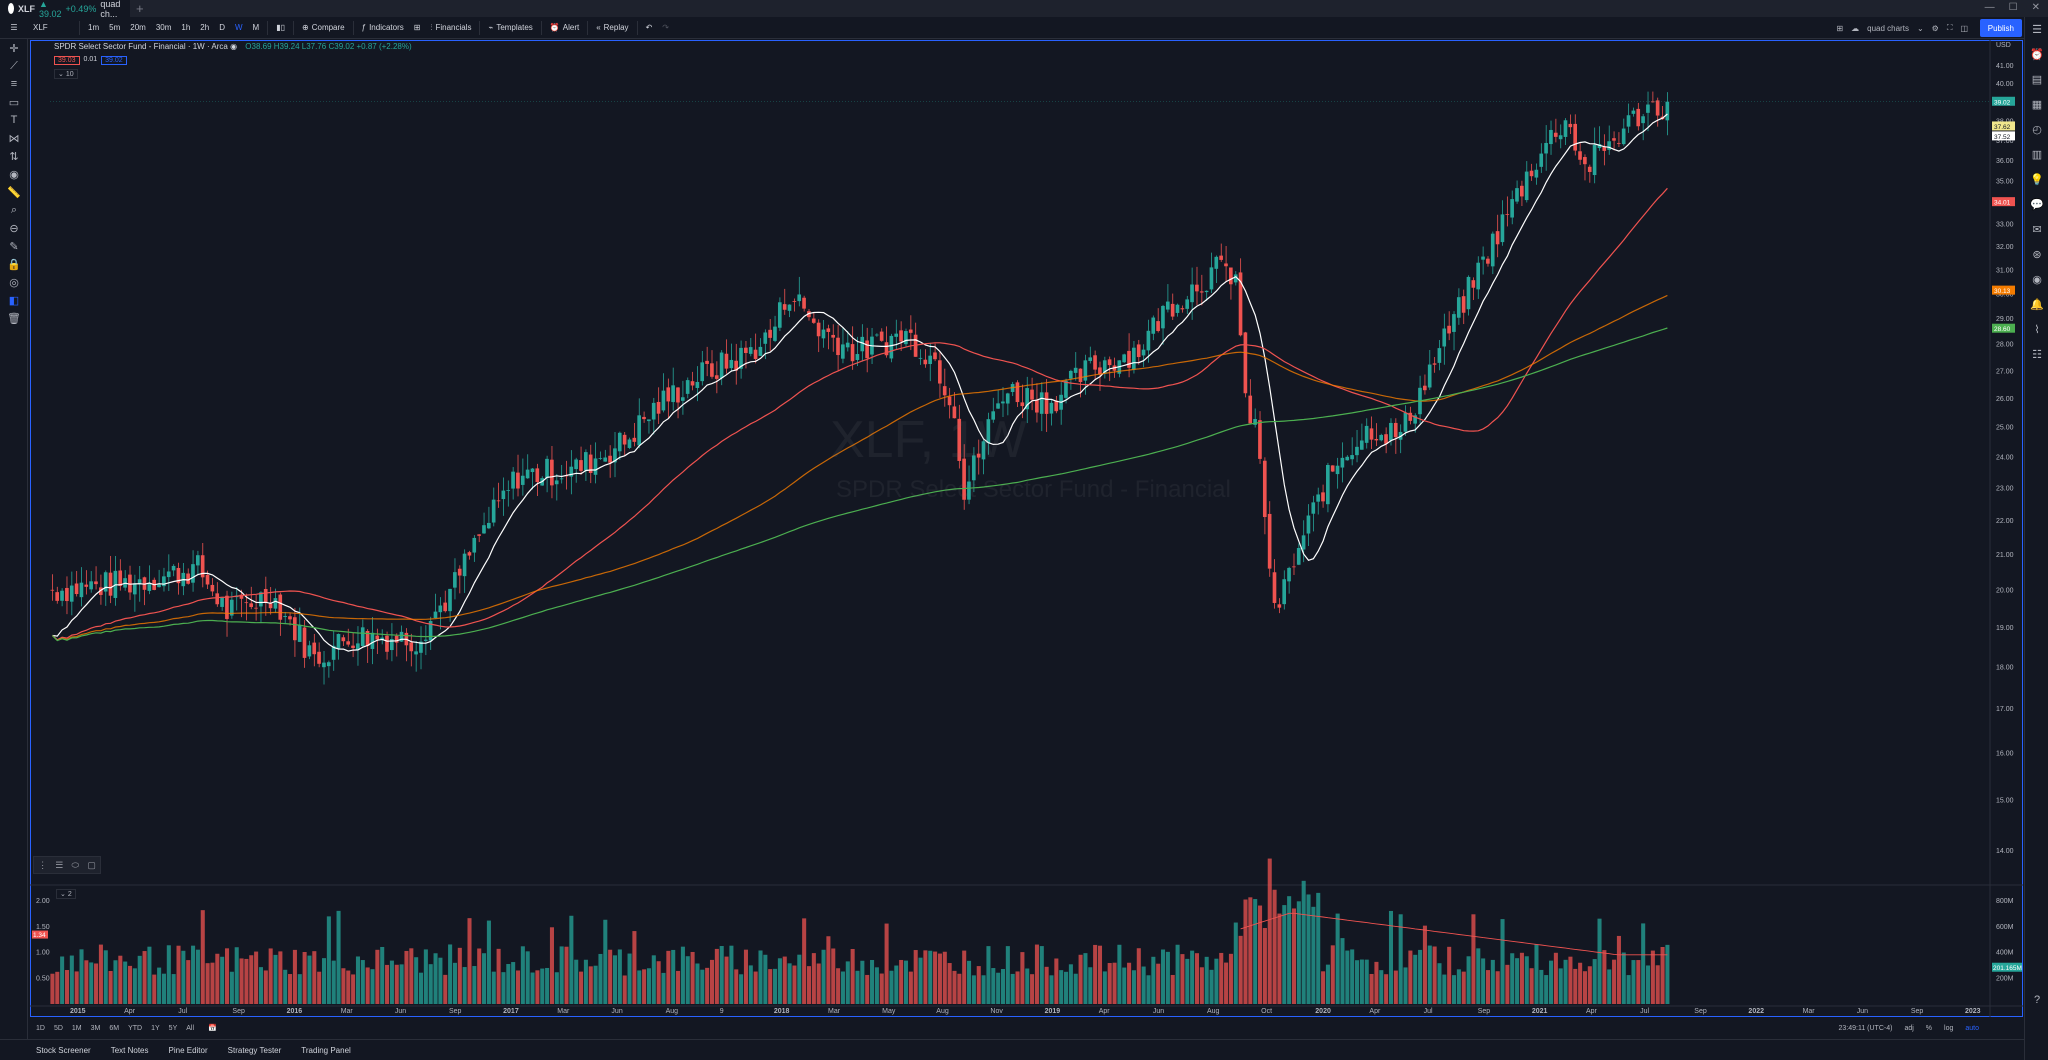 This screenshot has height=1060, width=2048. I want to click on notifications-icon: 🔔, so click(2037, 305).